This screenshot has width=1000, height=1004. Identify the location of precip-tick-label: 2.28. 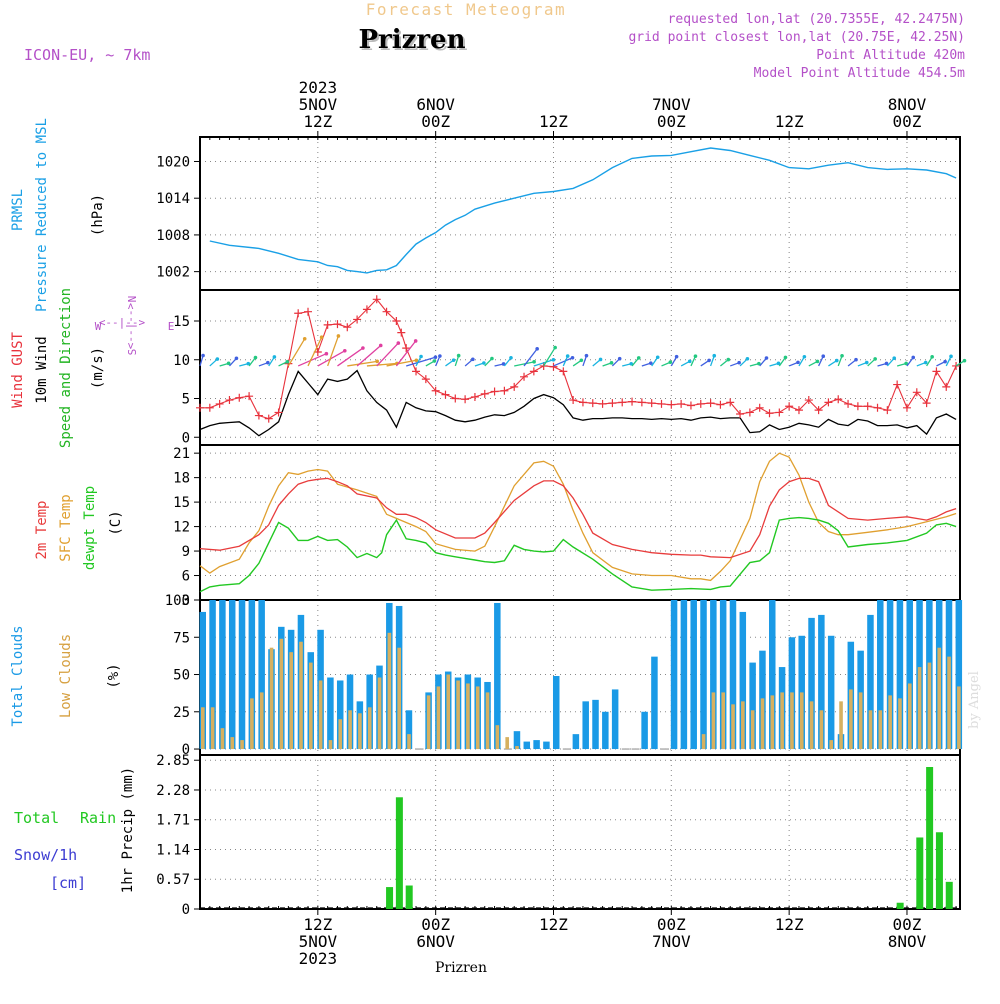
(173, 791).